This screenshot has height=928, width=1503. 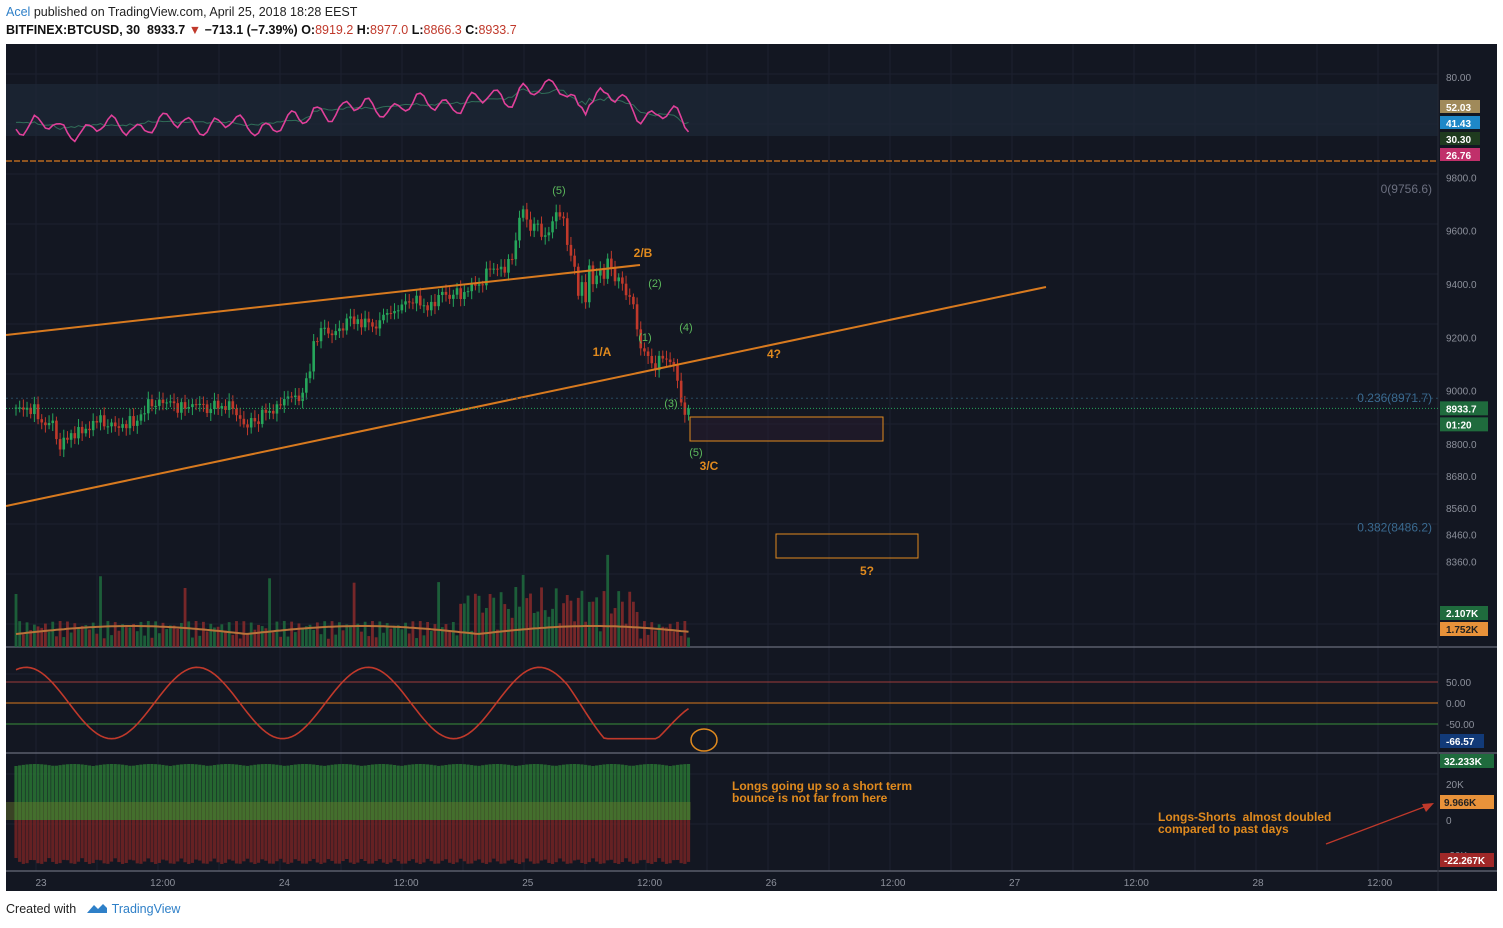 I want to click on tradingview-link: TradingView, so click(x=146, y=909).